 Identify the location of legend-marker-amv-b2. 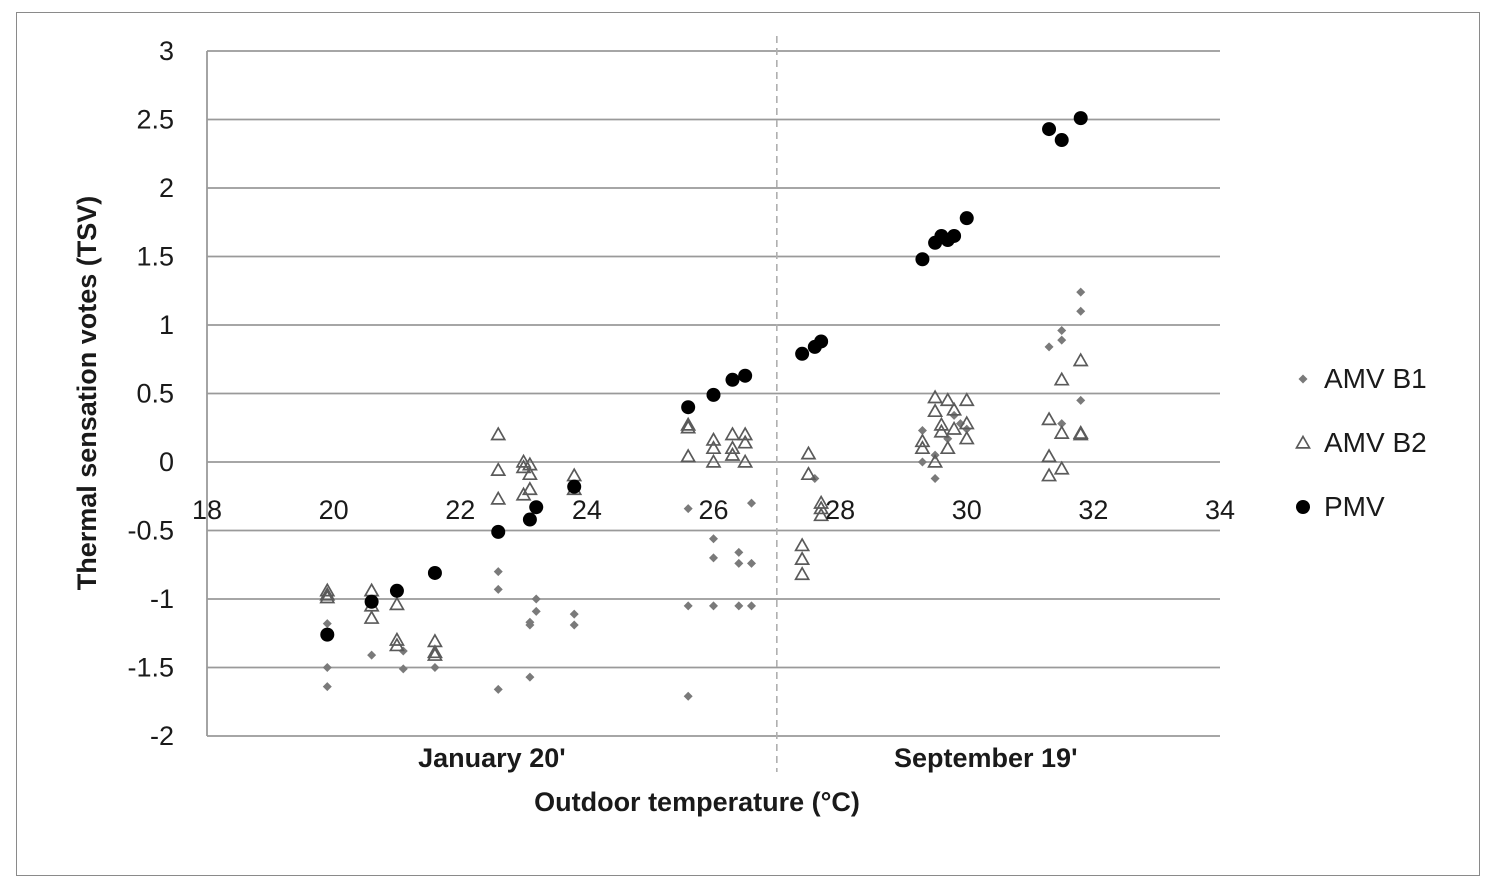
(1303, 441).